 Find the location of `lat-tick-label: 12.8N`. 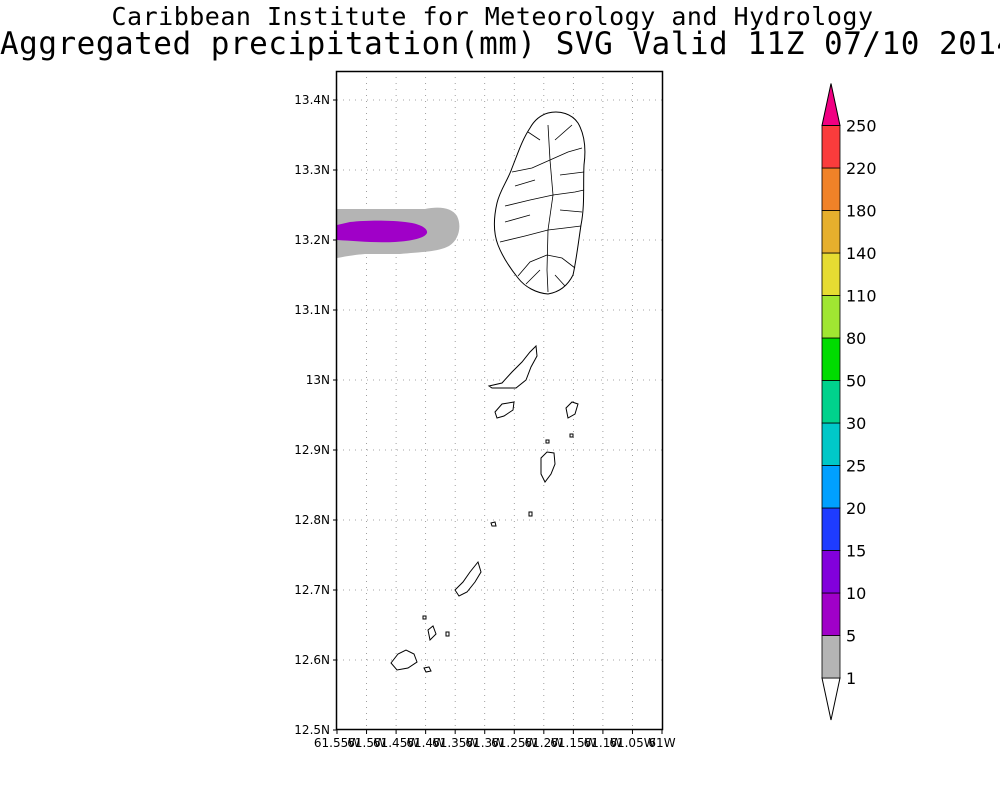

lat-tick-label: 12.8N is located at coordinates (312, 520).